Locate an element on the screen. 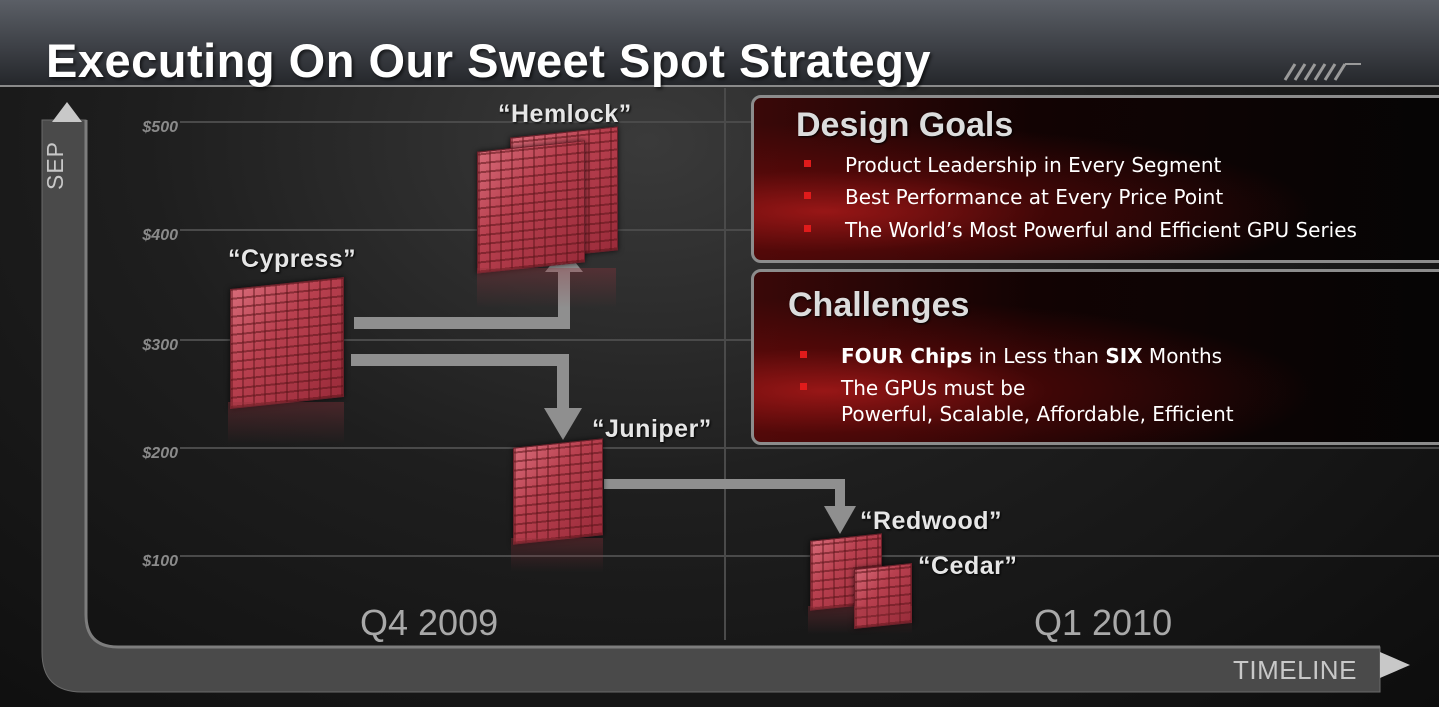 The width and height of the screenshot is (1439, 707). y-axis-label: SEP is located at coordinates (55, 165).